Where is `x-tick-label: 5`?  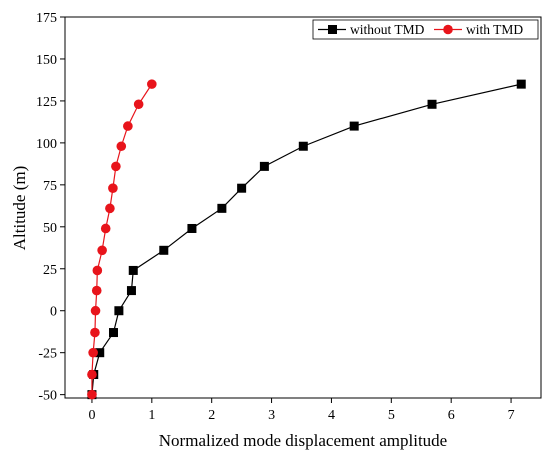
x-tick-label: 5 is located at coordinates (391, 415).